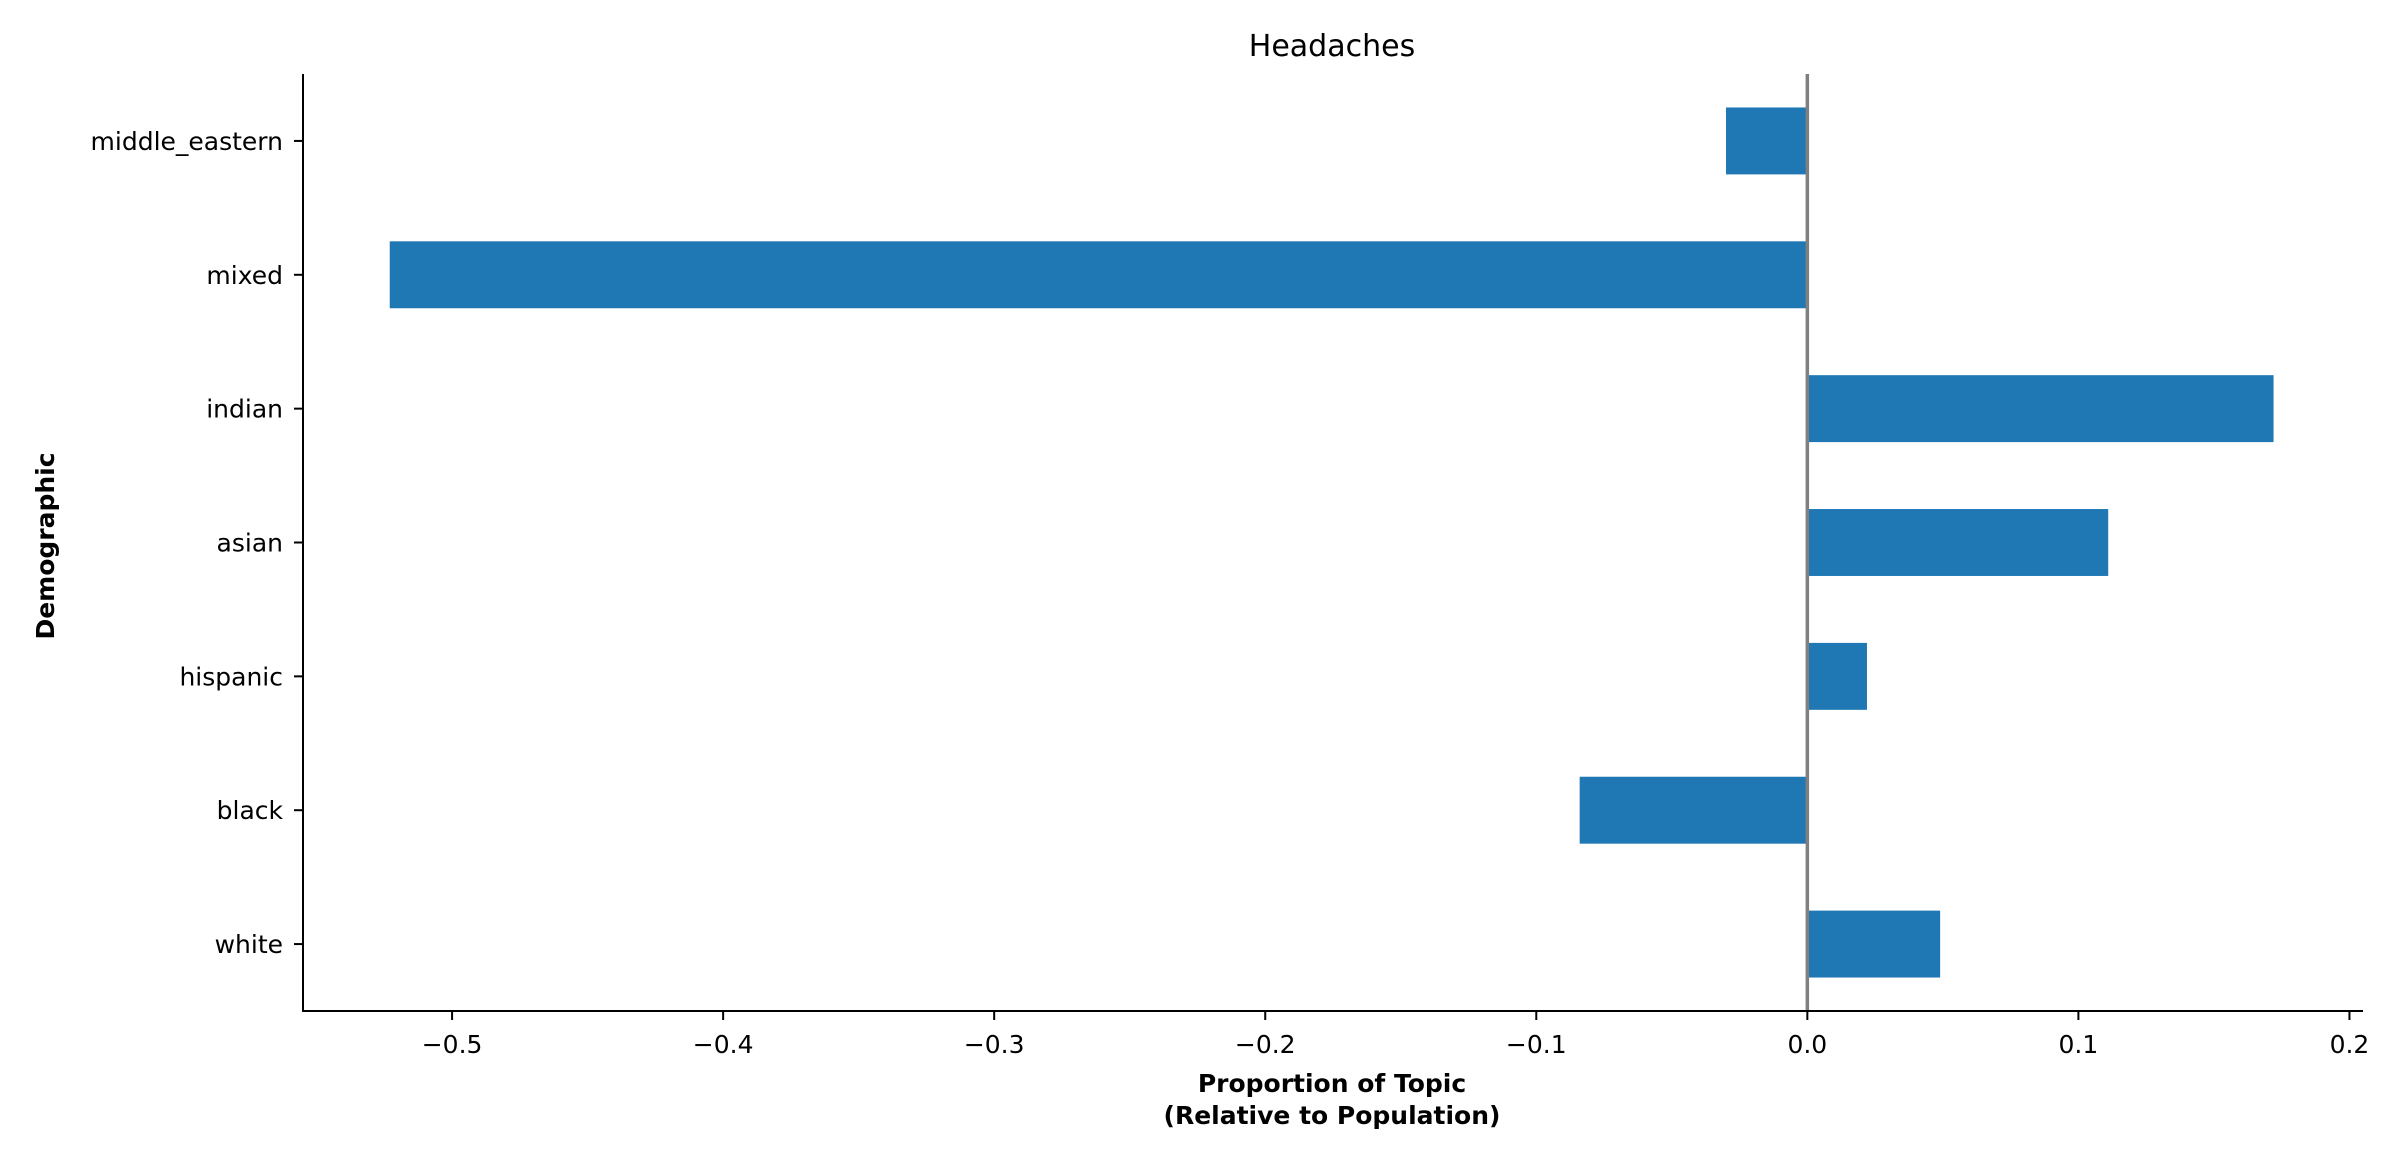 Image resolution: width=2400 pixels, height=1160 pixels. I want to click on y-axis-label: Demographic, so click(45, 545).